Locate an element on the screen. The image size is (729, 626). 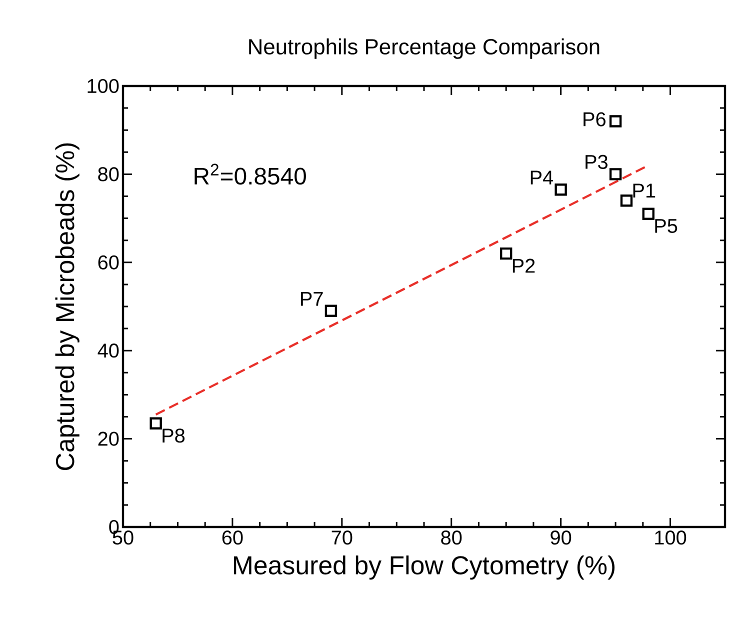
y-tick-label: 60 is located at coordinates (108, 262).